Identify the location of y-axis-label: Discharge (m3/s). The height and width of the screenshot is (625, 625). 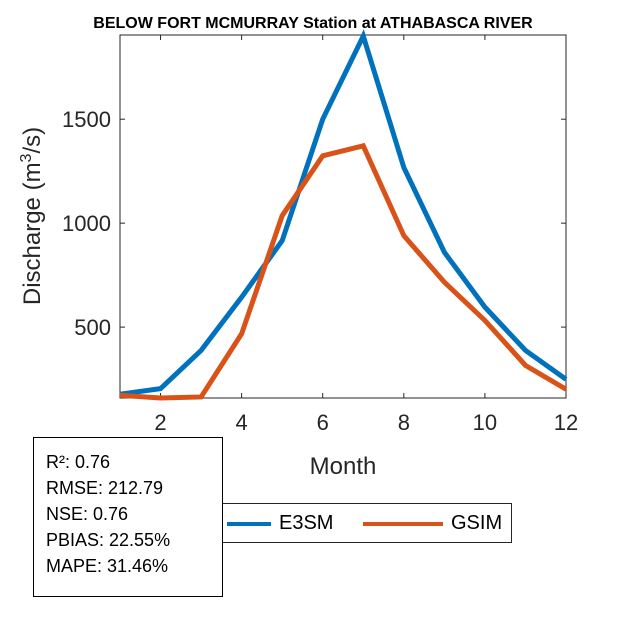
(32, 216).